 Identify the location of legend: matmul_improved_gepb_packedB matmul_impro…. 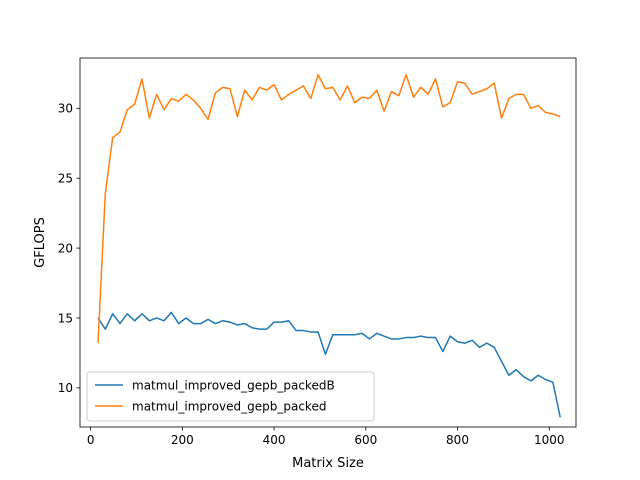
(230, 396).